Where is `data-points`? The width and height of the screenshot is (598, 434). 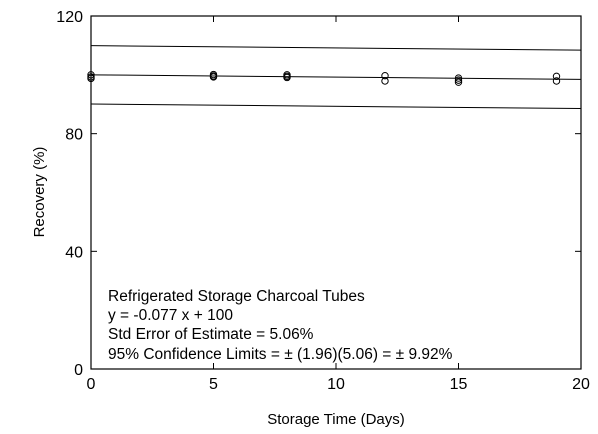 data-points is located at coordinates (324, 78).